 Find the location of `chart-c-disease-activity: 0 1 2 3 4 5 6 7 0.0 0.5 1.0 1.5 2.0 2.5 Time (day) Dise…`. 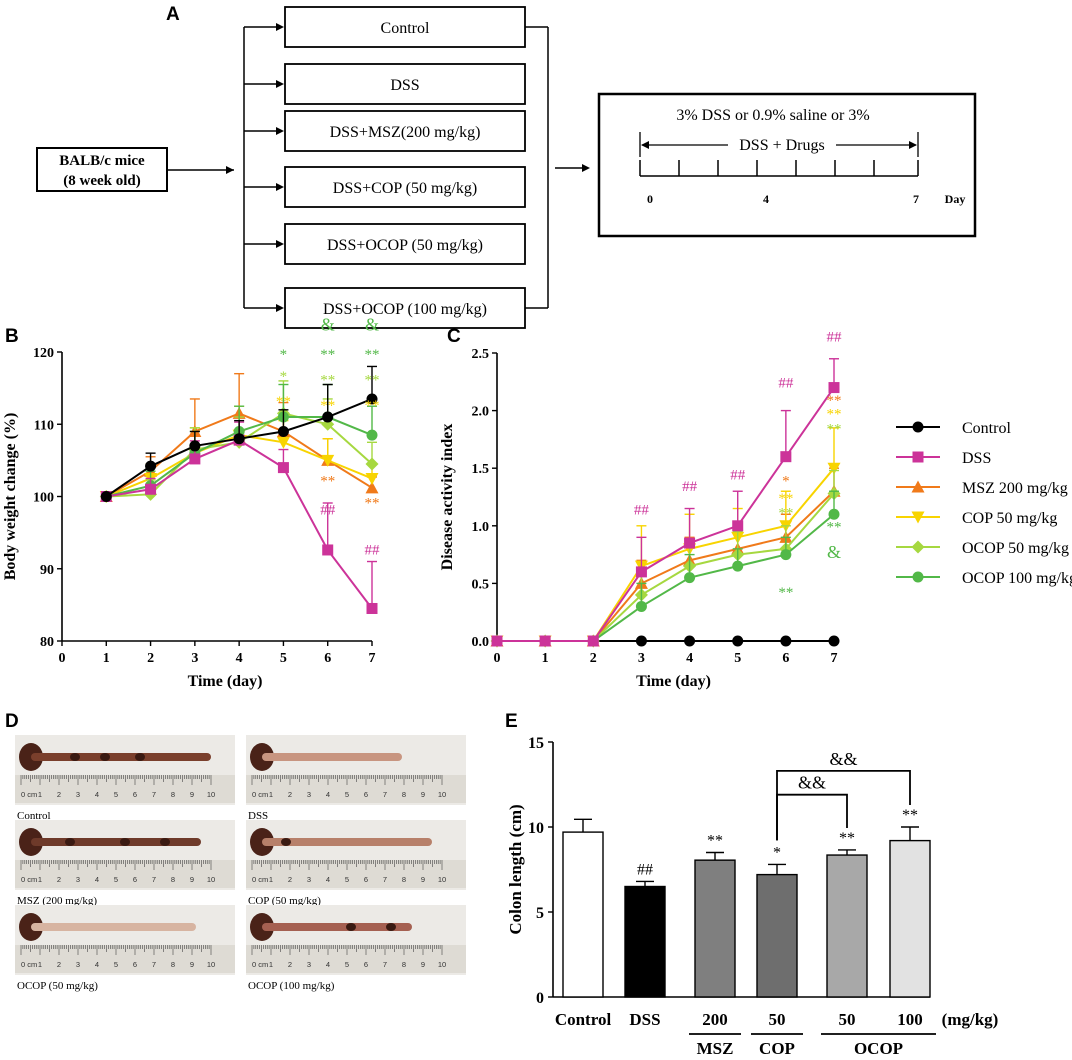

chart-c-disease-activity: 0 1 2 3 4 5 6 7 0.0 0.5 1.0 1.5 2.0 2.5 Time (day) Dise… is located at coordinates (640, 509).